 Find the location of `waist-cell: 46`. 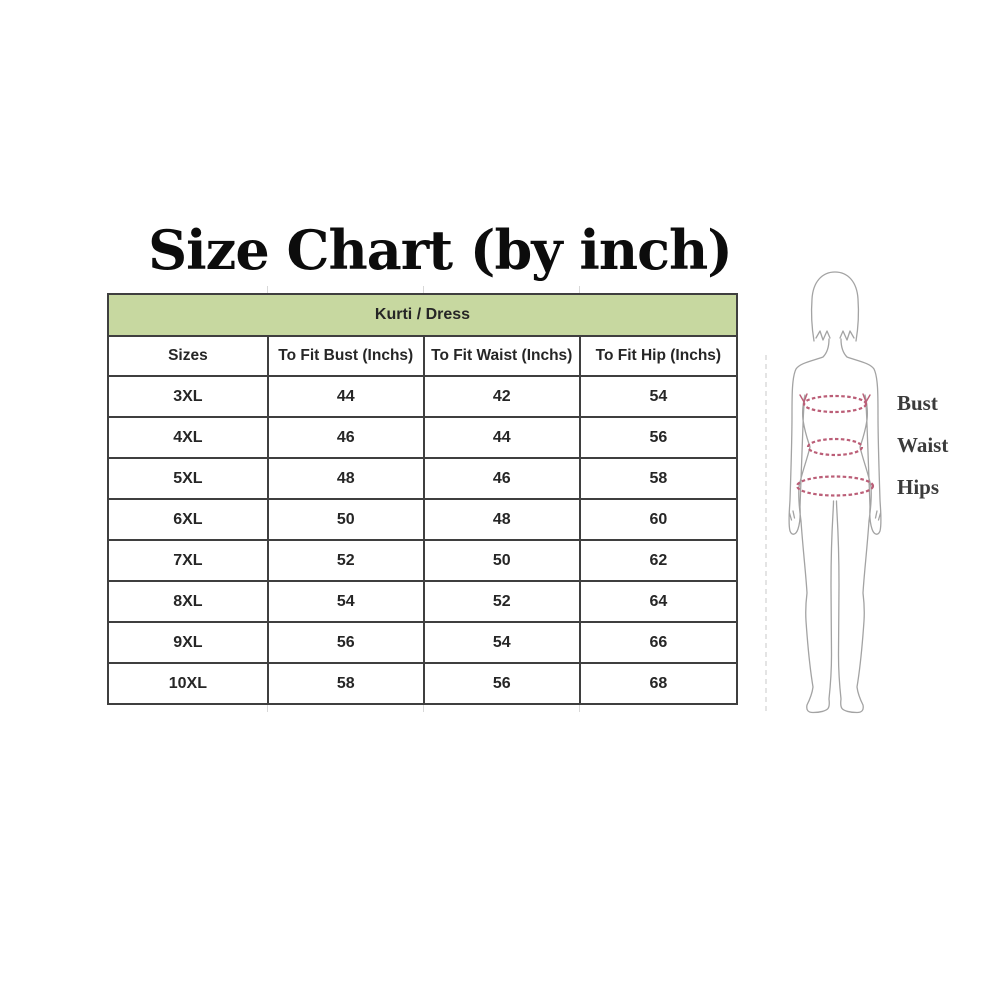

waist-cell: 46 is located at coordinates (501, 478).